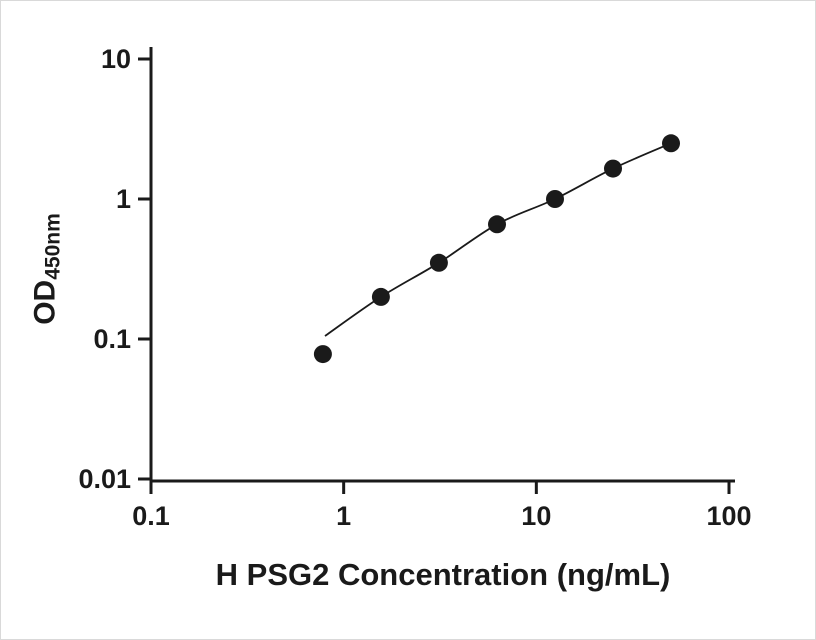  Describe the element at coordinates (104, 479) in the screenshot. I see `y-tick-label: 0.01` at that location.